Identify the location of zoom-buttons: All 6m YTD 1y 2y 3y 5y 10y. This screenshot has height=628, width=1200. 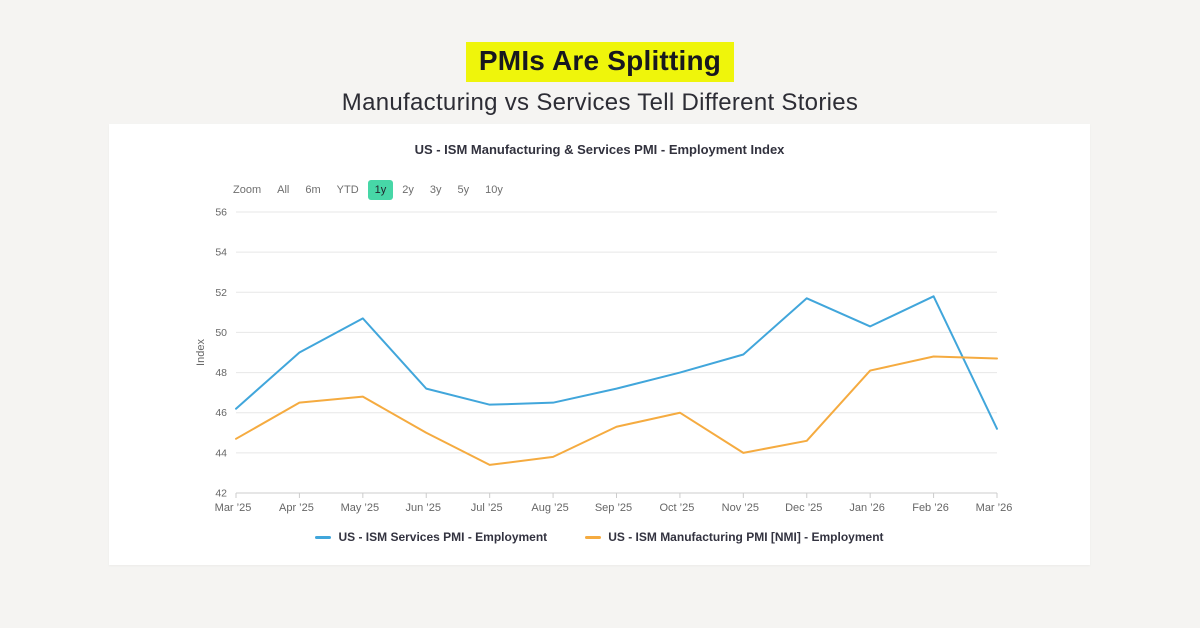
(390, 190).